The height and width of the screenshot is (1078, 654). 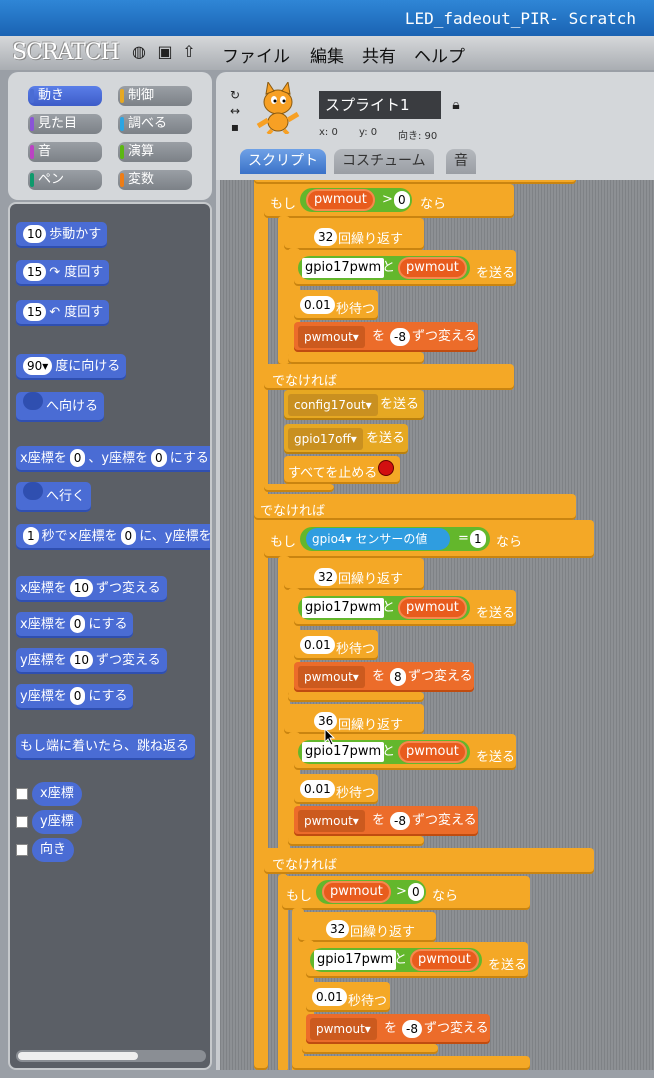 I want to click on reporter-direction: 向き, so click(x=53, y=850).